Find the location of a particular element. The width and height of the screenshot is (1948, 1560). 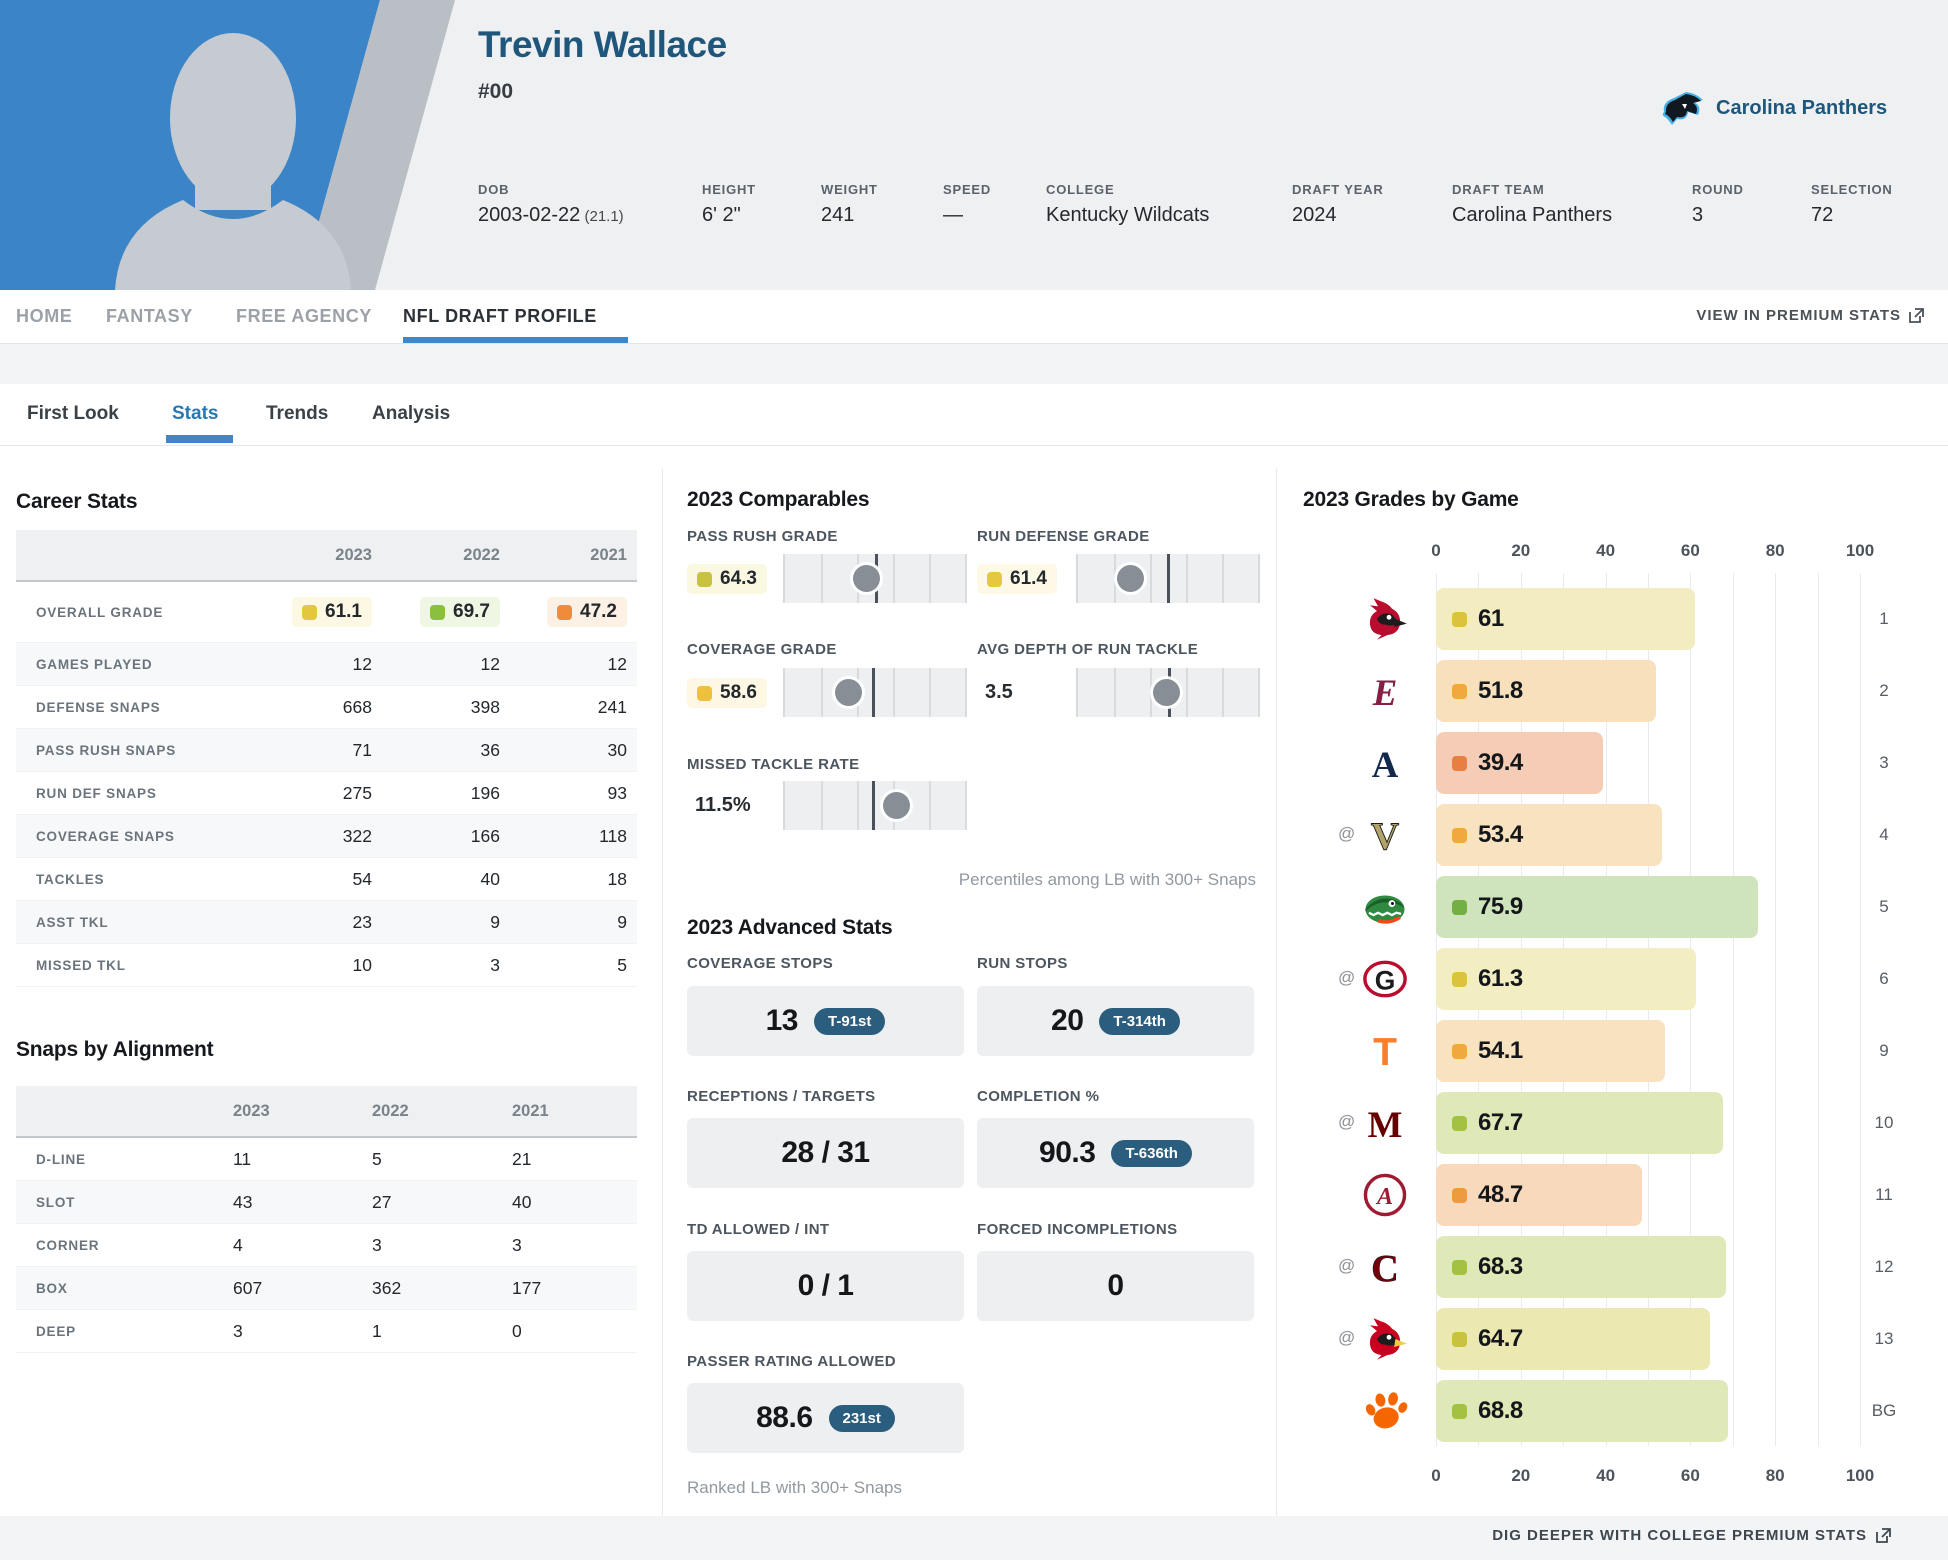

player-info-college: COLLEGE Kentucky Wildcats is located at coordinates (1127, 204).